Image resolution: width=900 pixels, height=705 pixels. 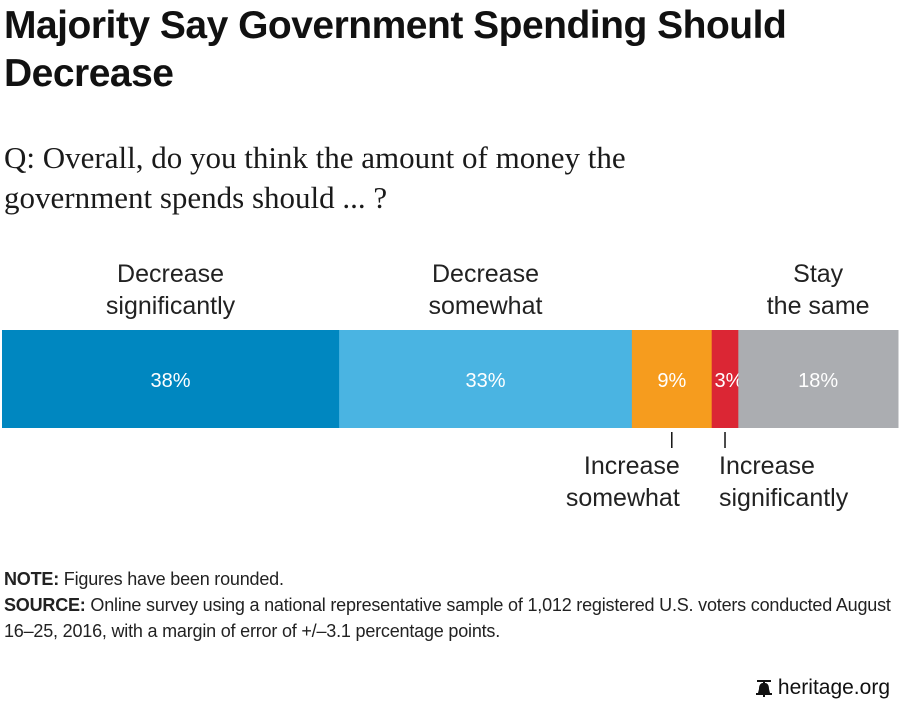 I want to click on value-label: 3%, so click(x=729, y=381).